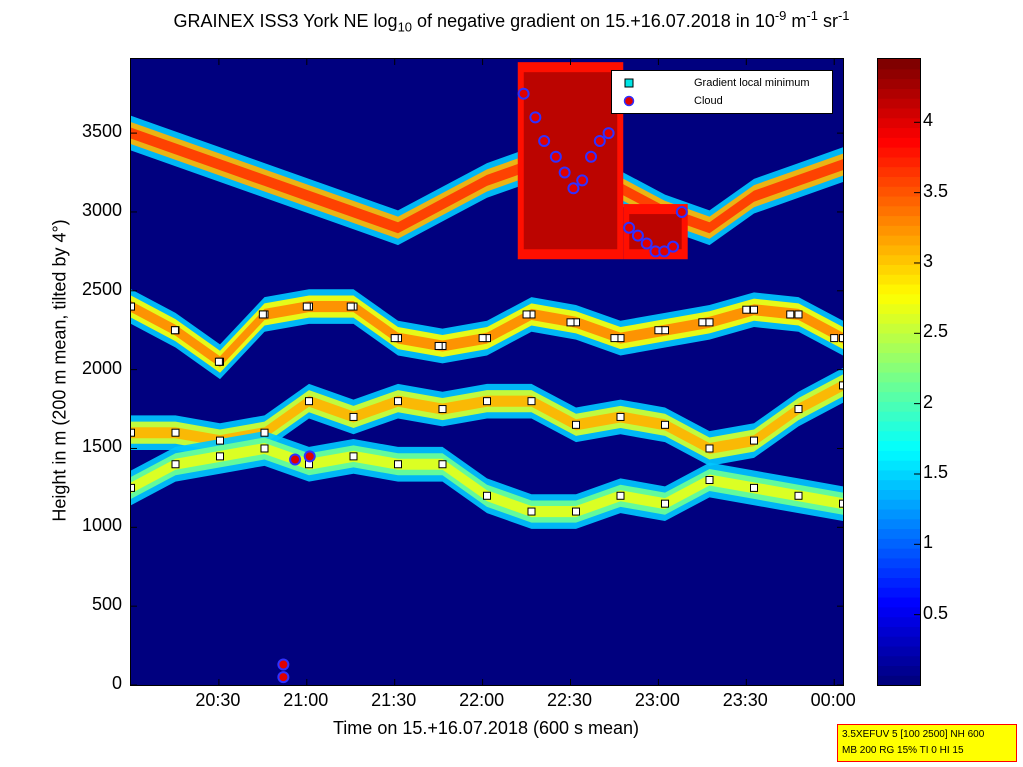  What do you see at coordinates (833, 700) in the screenshot?
I see `x-tick-label: 00:00` at bounding box center [833, 700].